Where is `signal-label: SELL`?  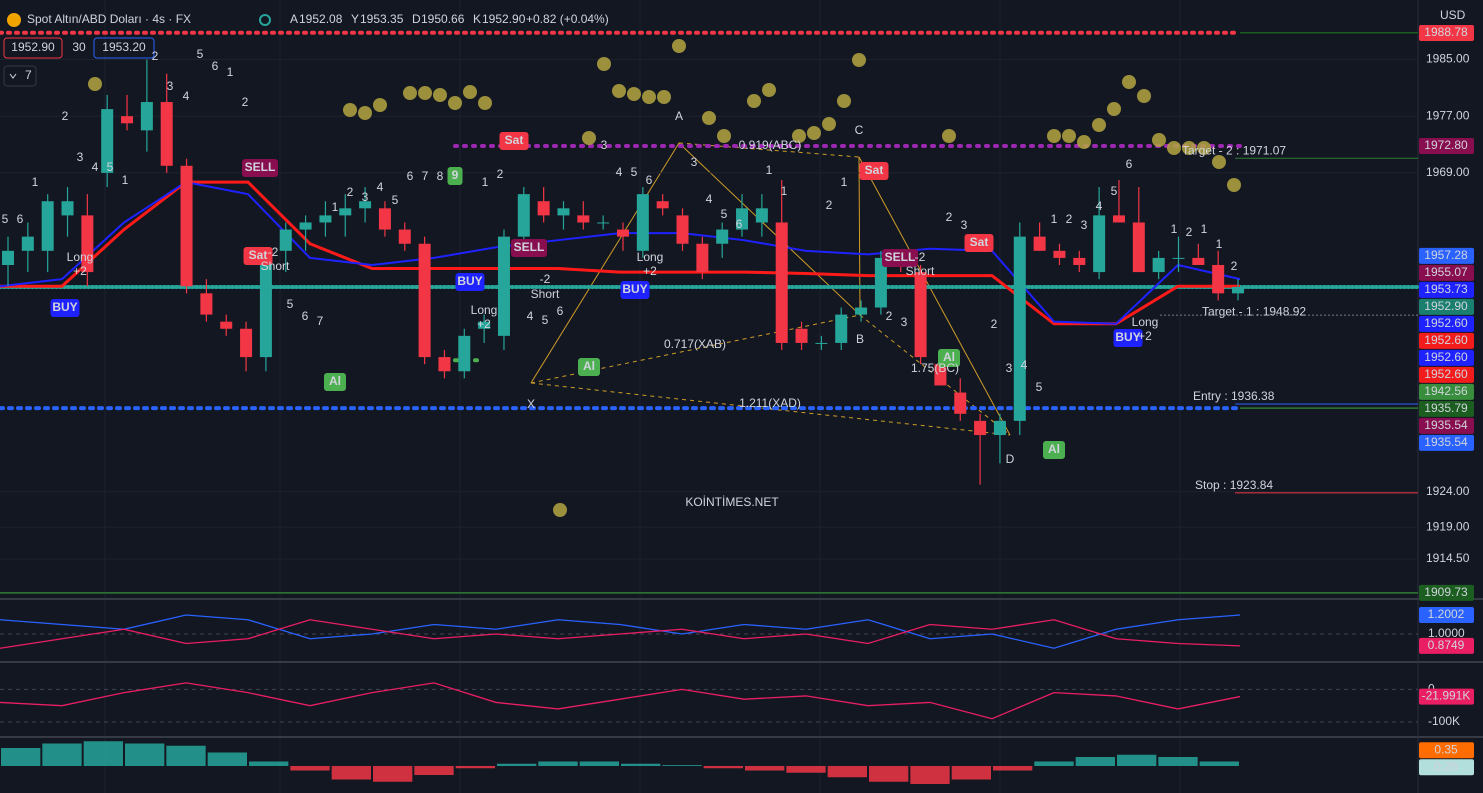
signal-label: SELL is located at coordinates (900, 257).